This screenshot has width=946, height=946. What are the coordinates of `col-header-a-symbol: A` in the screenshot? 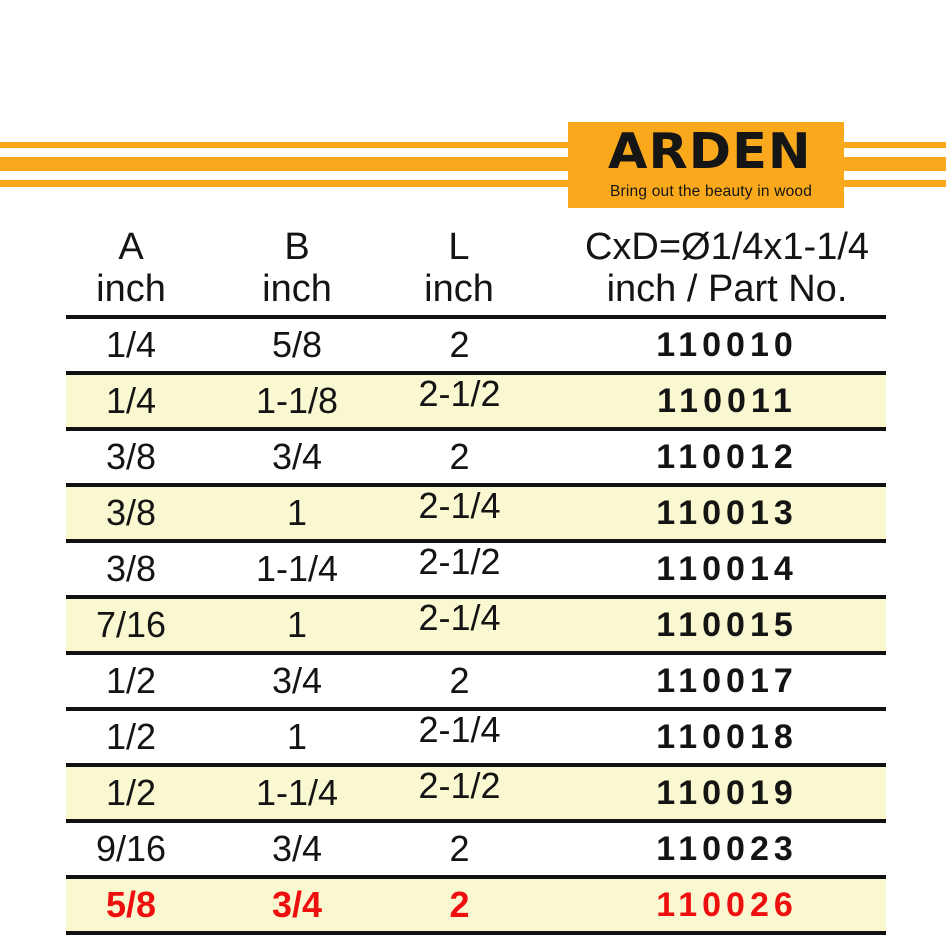 It's located at (131, 247).